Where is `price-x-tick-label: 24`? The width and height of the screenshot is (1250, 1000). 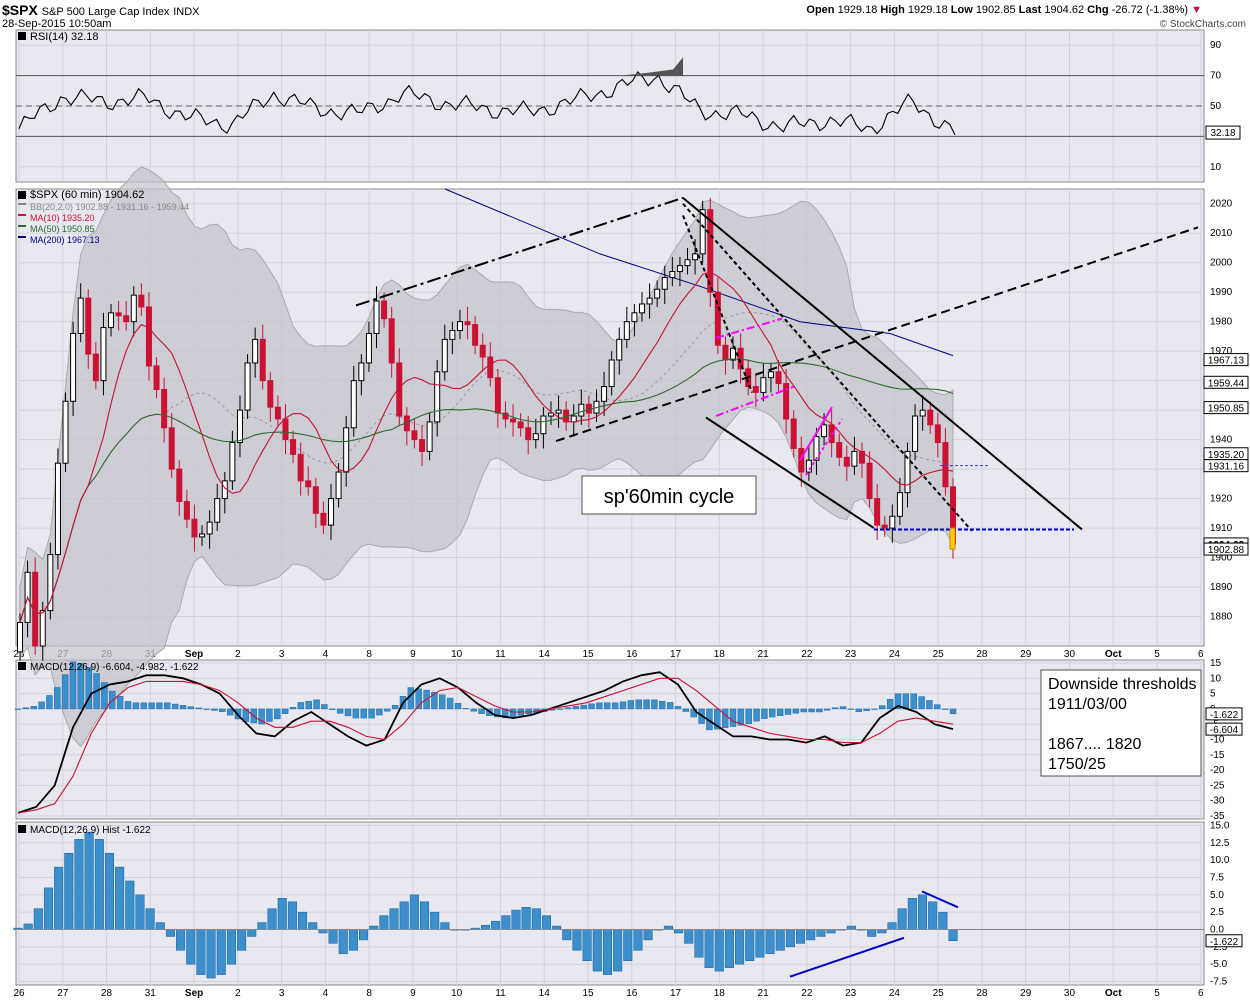
price-x-tick-label: 24 is located at coordinates (895, 654).